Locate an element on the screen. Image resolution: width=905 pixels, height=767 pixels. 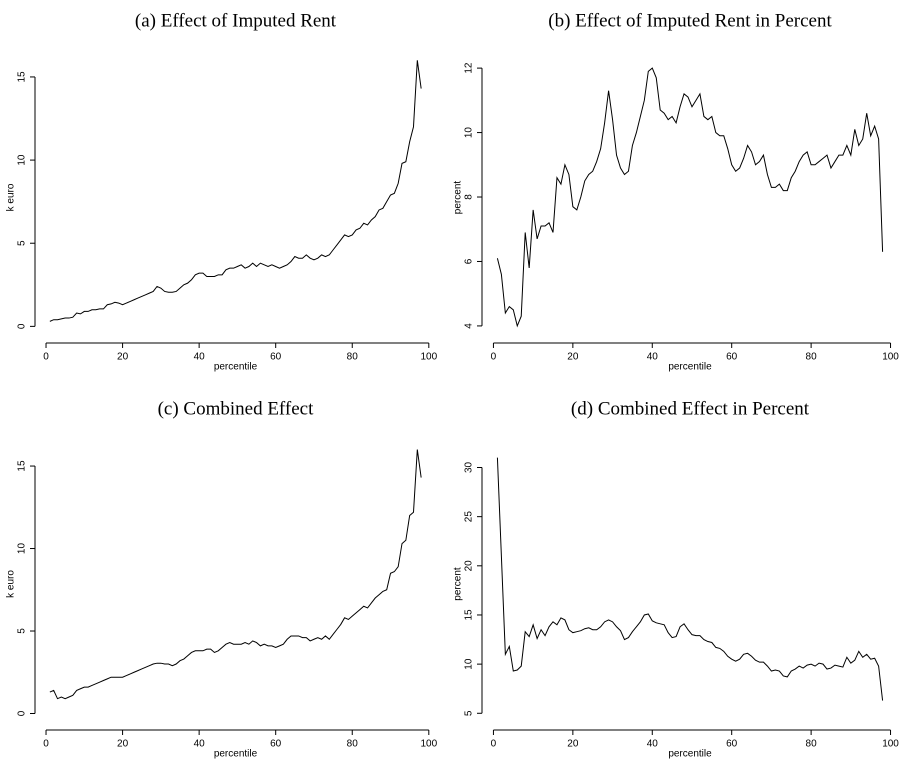
y-tick-label: 6 is located at coordinates (469, 261).